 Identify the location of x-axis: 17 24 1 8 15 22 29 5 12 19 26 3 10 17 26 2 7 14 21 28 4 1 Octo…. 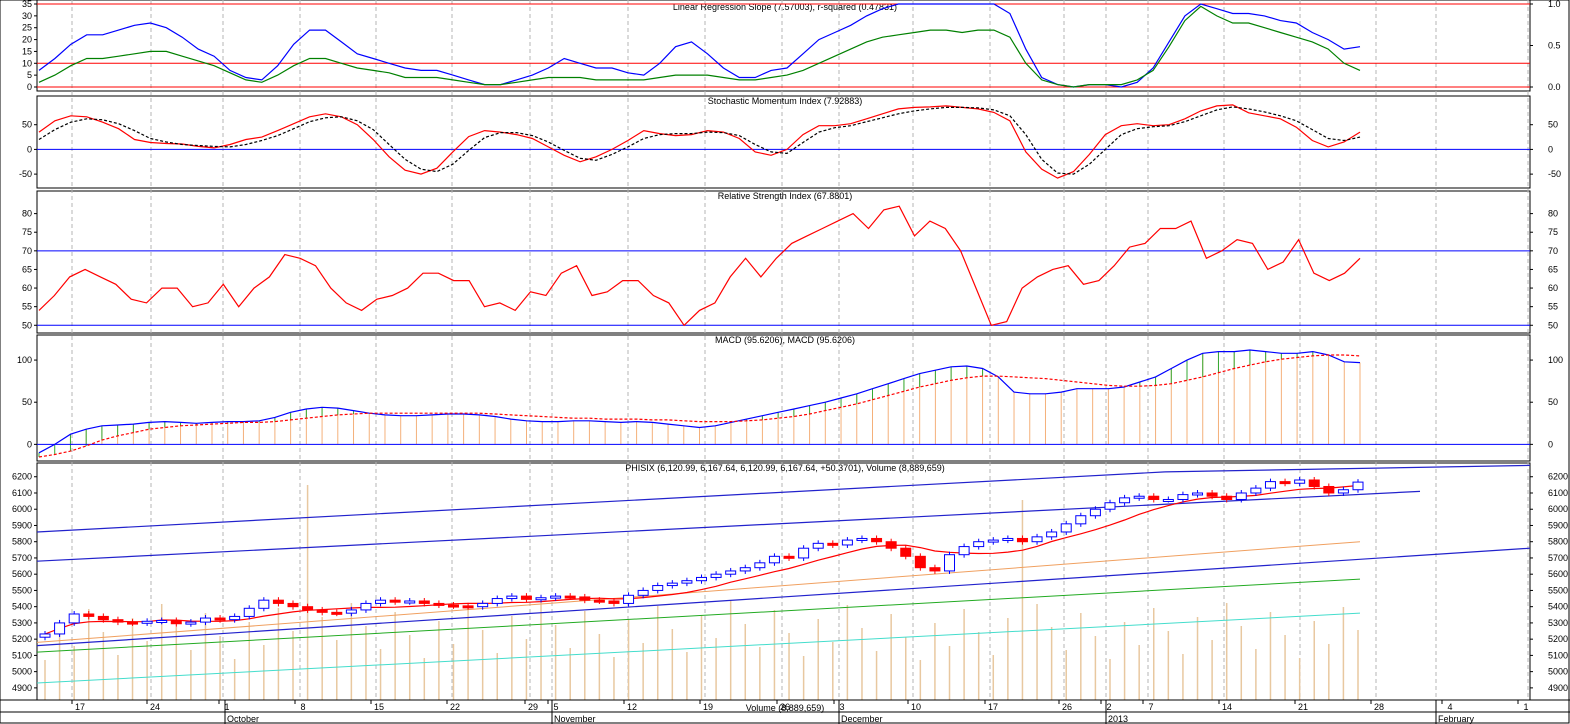
(785, 711).